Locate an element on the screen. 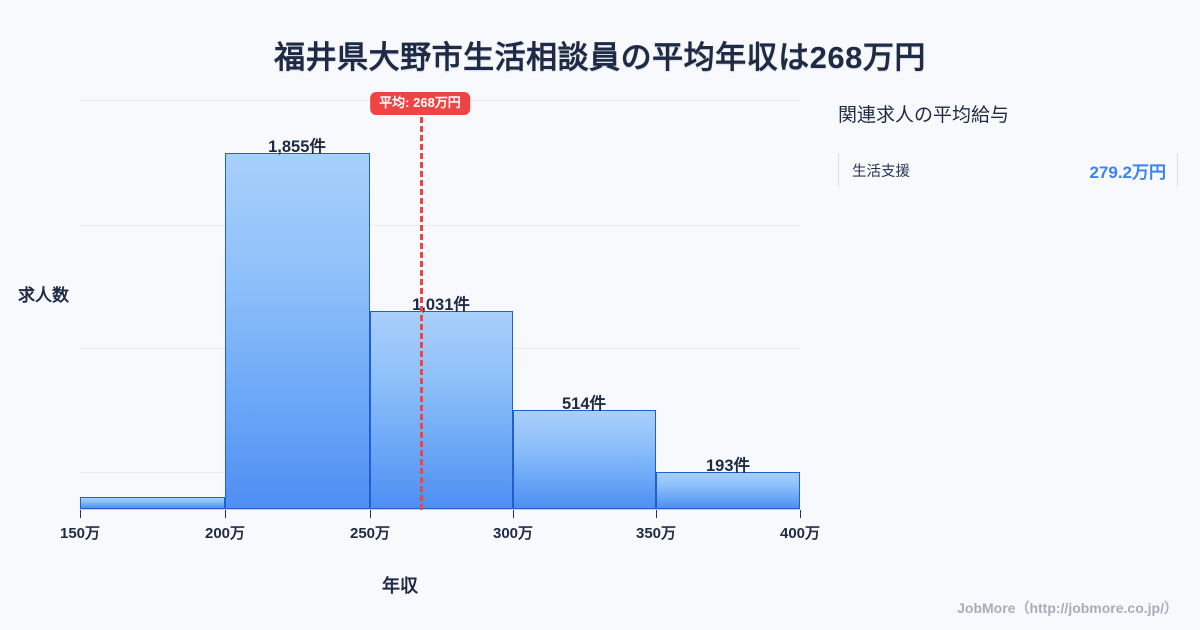 This screenshot has height=630, width=1200. y-axis-title: 求人数 is located at coordinates (43, 295).